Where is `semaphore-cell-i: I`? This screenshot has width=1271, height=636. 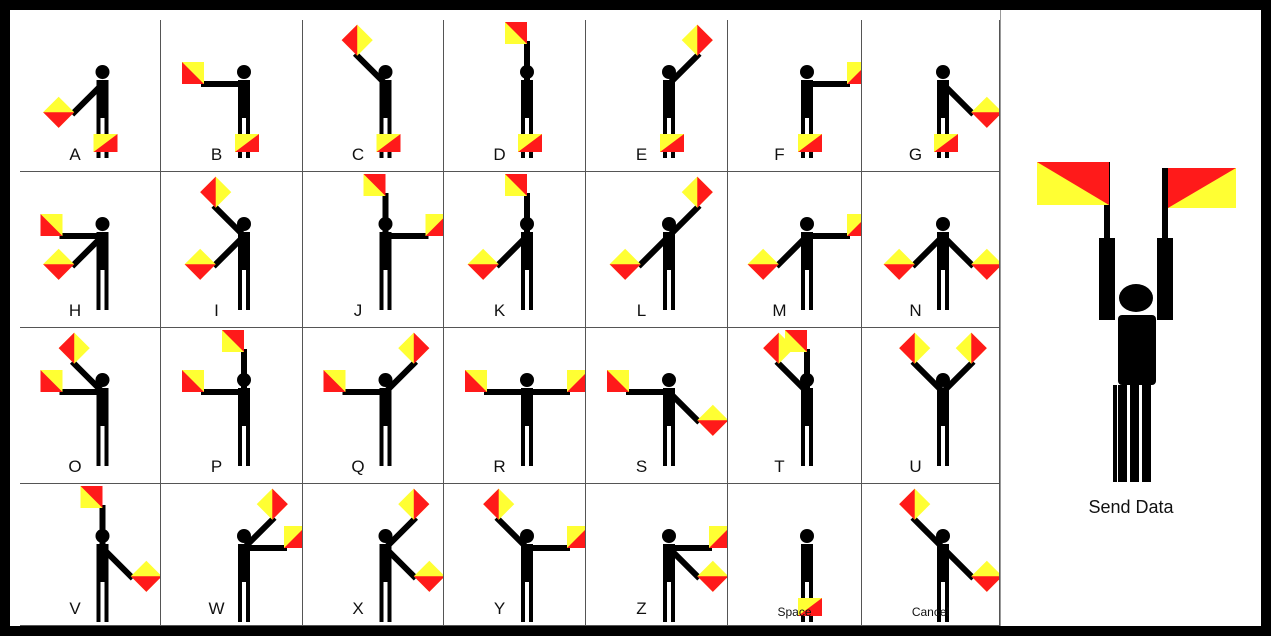
semaphore-cell-i: I is located at coordinates (232, 250).